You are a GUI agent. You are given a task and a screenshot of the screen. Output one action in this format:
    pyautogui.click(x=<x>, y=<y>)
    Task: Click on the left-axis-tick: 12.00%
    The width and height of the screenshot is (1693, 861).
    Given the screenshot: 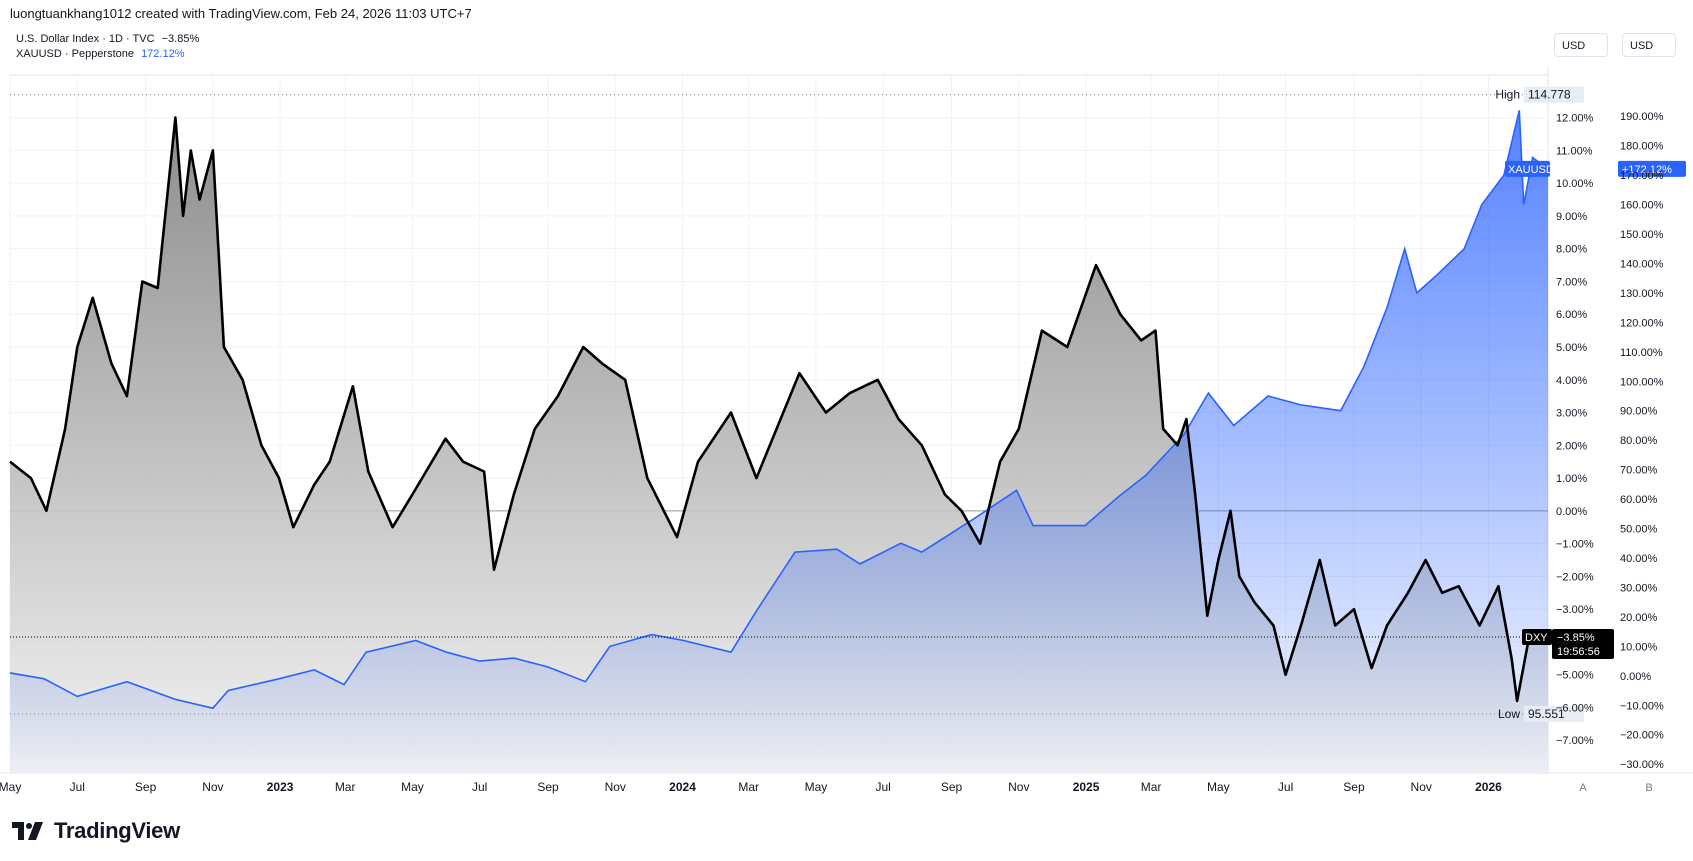 What is the action you would take?
    pyautogui.click(x=1575, y=119)
    